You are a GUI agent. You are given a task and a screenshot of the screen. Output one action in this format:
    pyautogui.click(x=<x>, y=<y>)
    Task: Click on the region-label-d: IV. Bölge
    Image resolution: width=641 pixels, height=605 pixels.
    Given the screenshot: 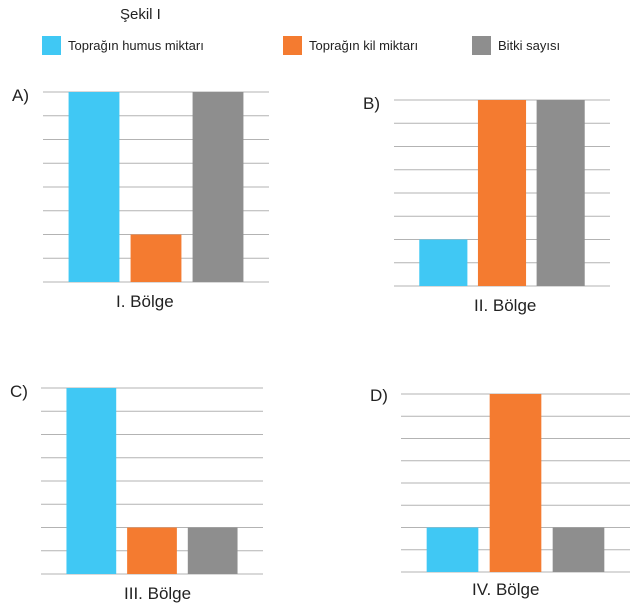 What is the action you would take?
    pyautogui.click(x=506, y=589)
    